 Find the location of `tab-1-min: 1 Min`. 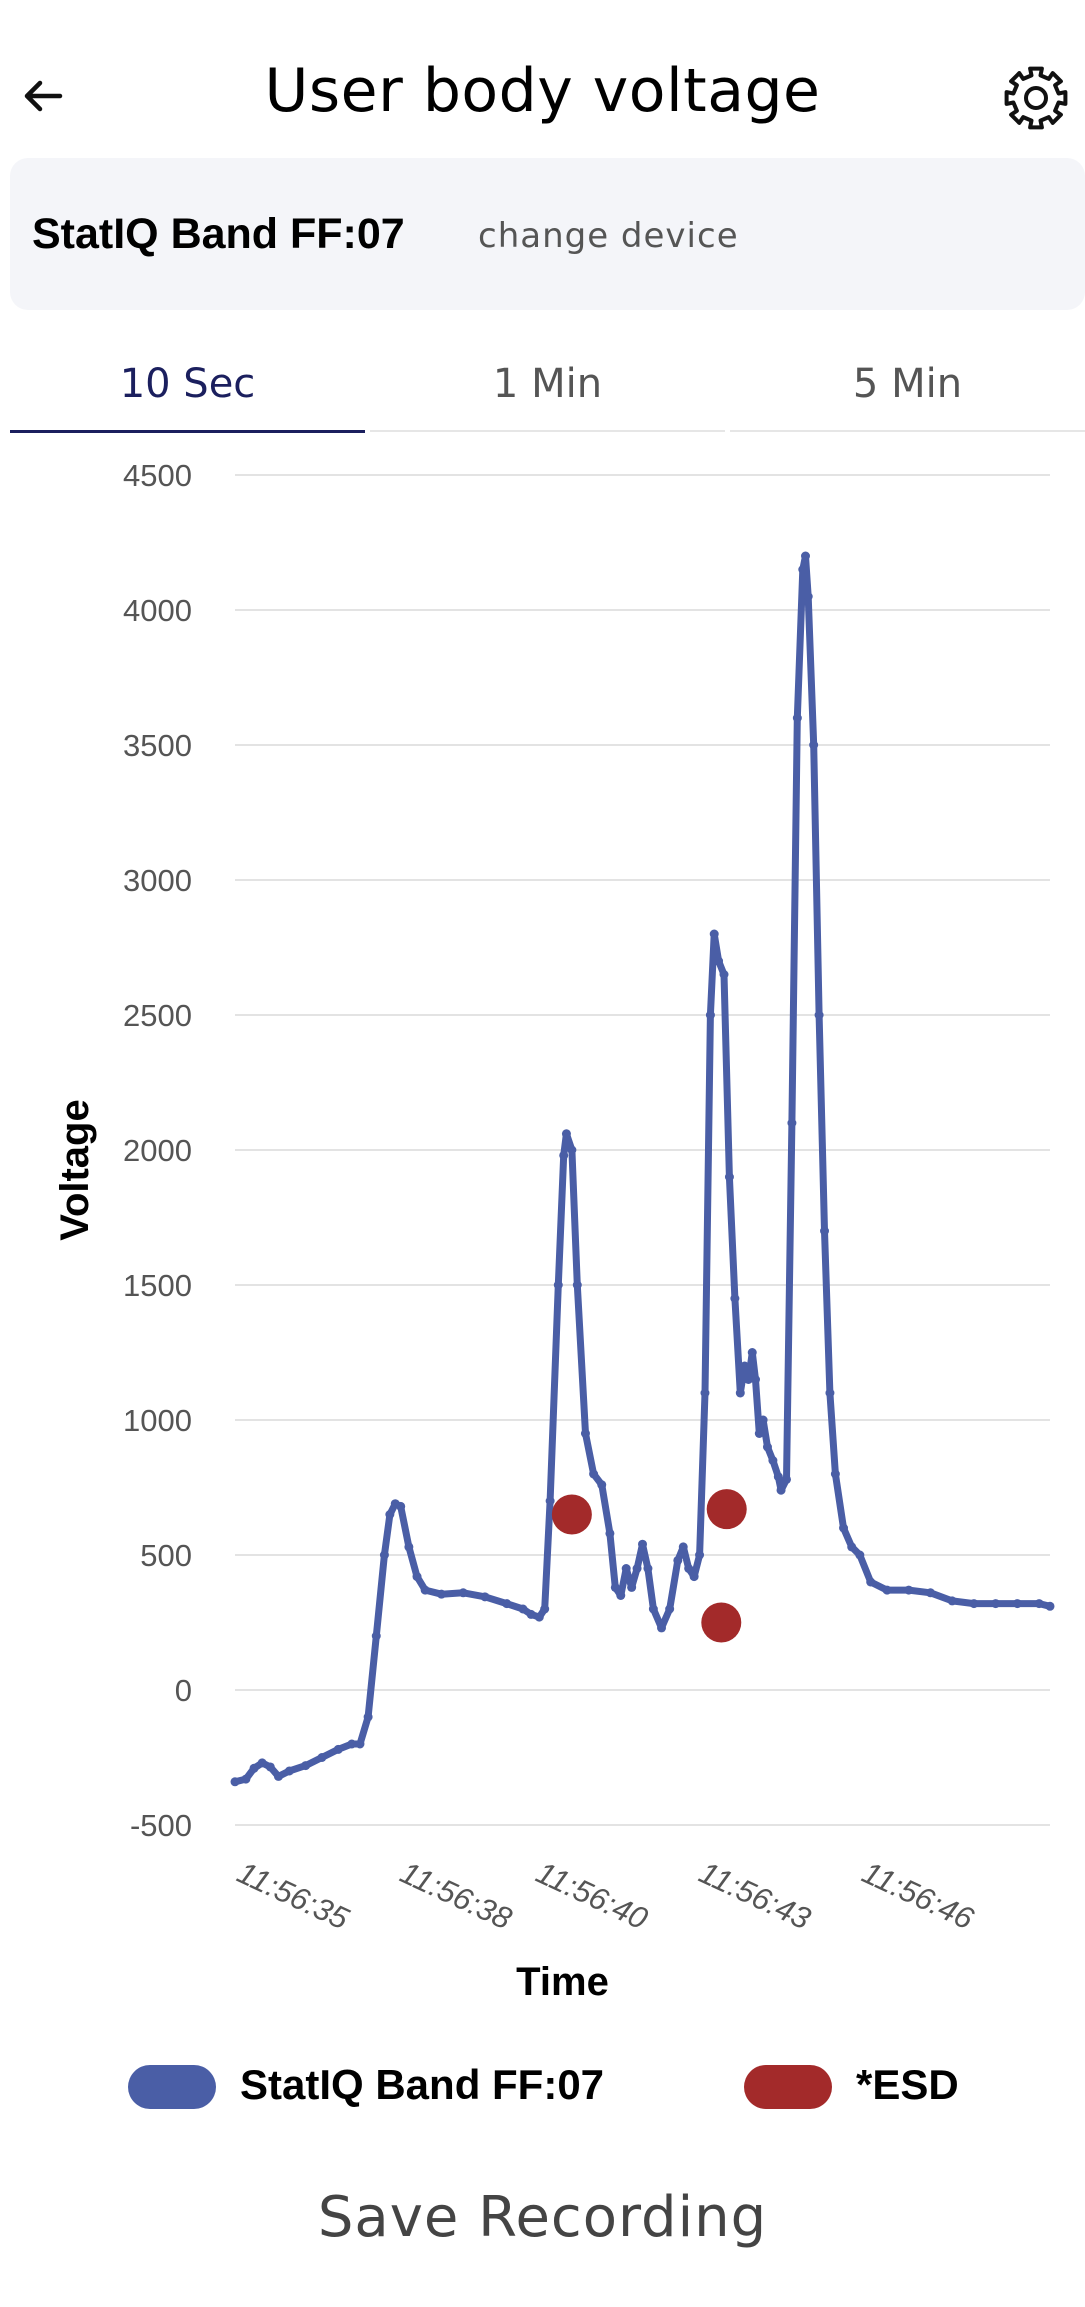

tab-1-min: 1 Min is located at coordinates (547, 391).